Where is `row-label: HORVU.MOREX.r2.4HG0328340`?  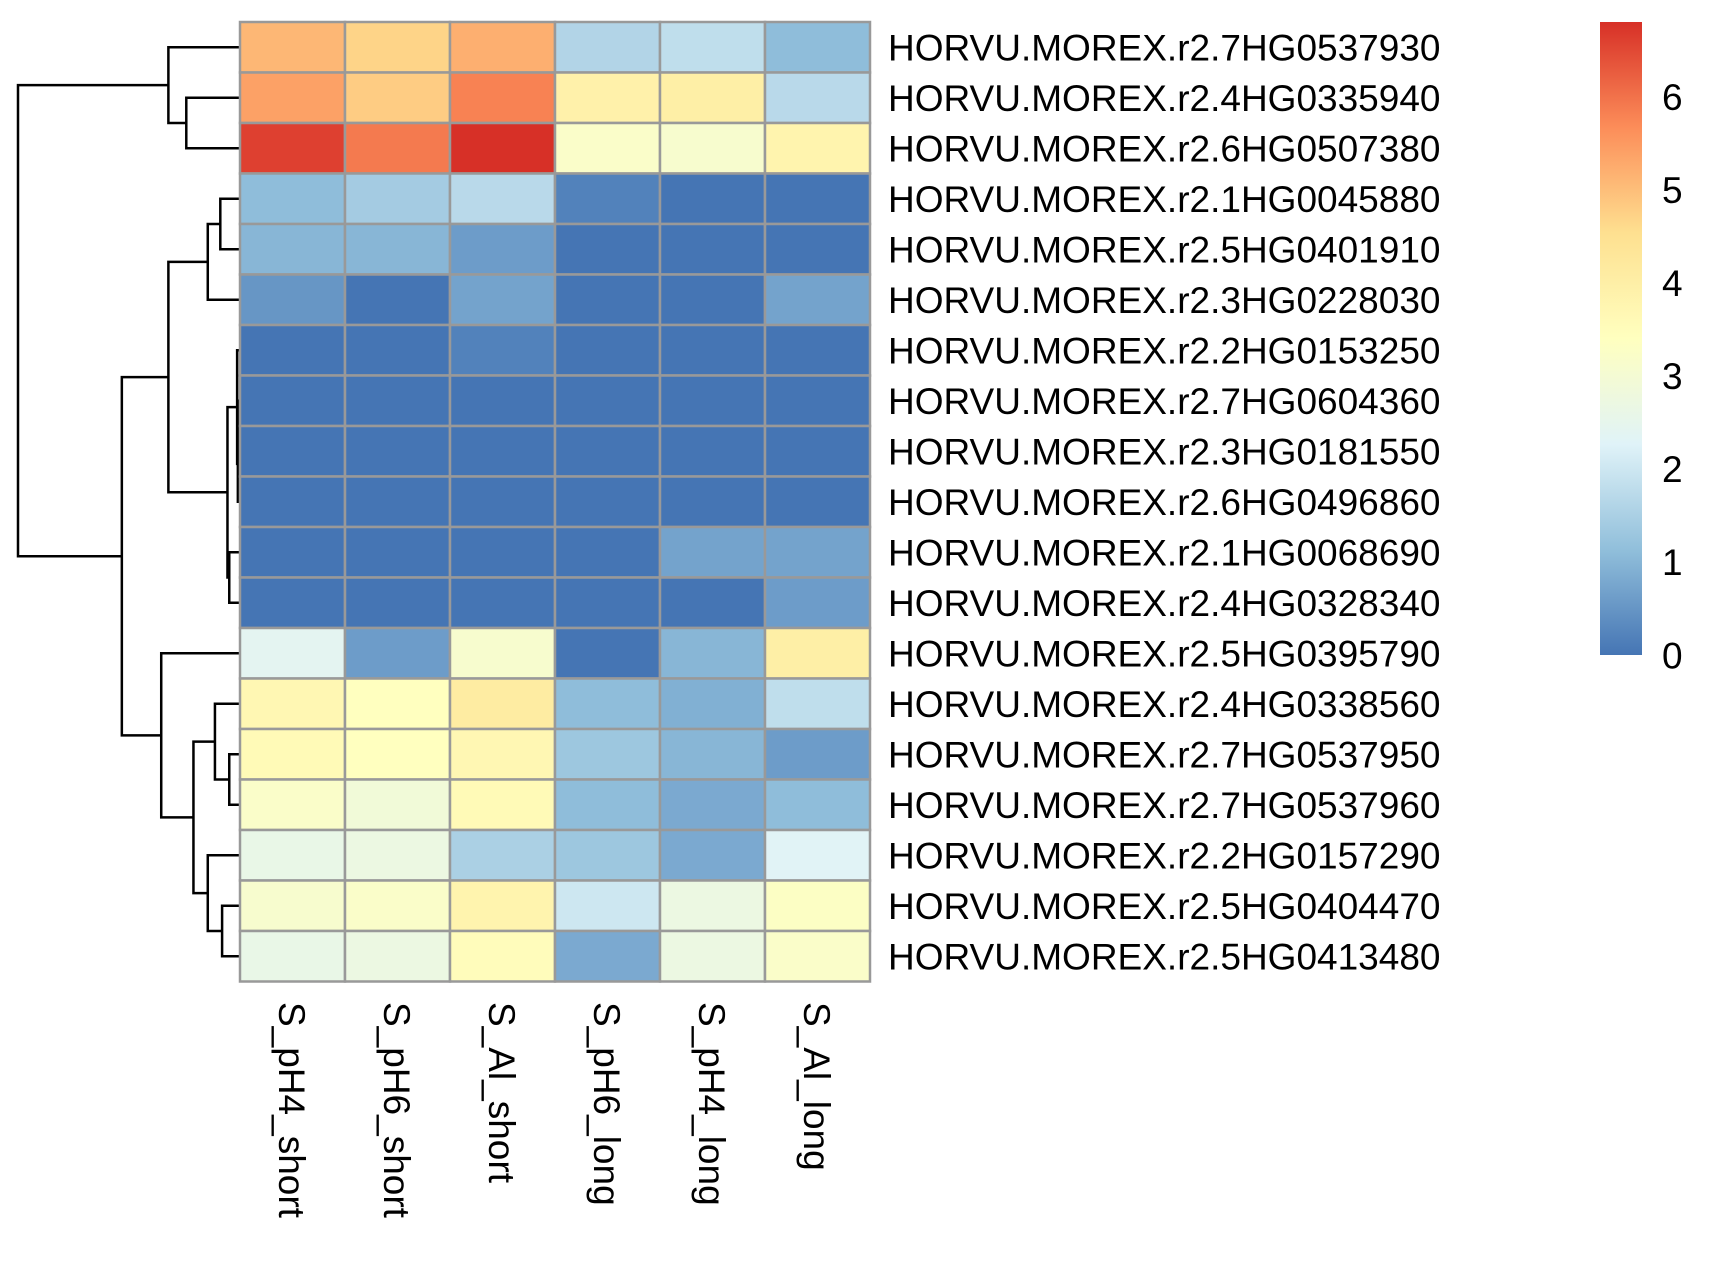
row-label: HORVU.MOREX.r2.4HG0328340 is located at coordinates (1164, 603).